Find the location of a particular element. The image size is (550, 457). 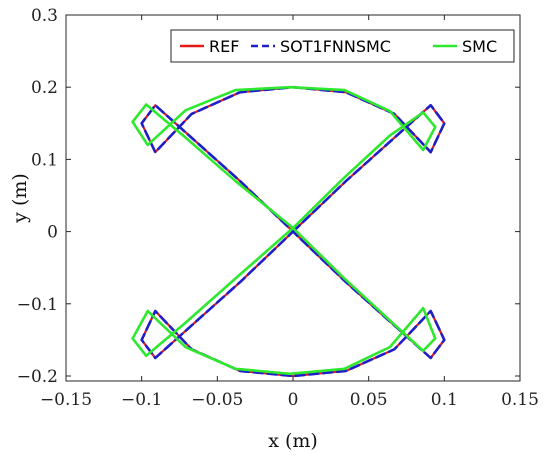

legend-label-sot1fnnsmc: SOT1FNNSMC is located at coordinates (335, 46).